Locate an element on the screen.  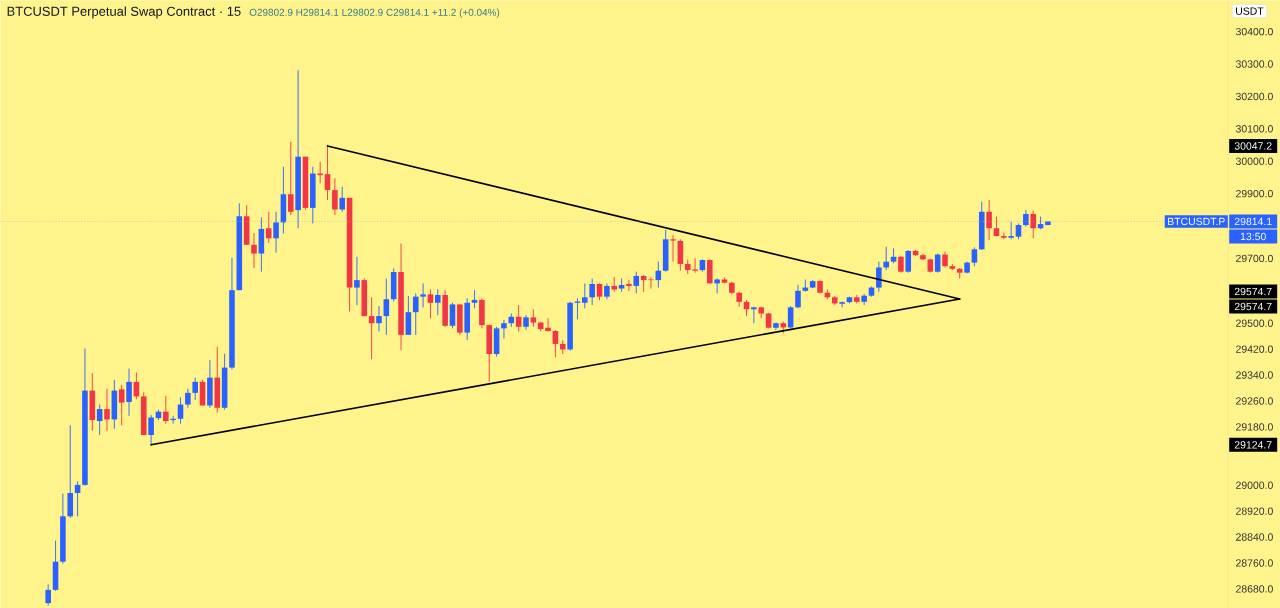
ref-line-label: BTCUSDT.P is located at coordinates (1196, 221).